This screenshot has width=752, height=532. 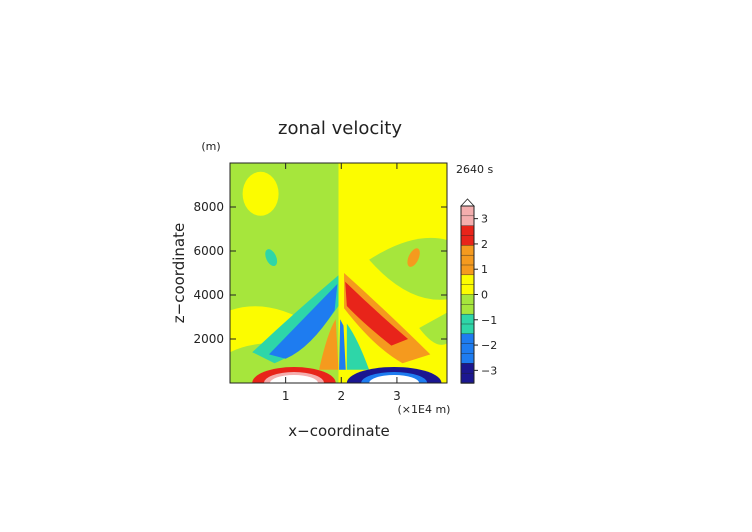 What do you see at coordinates (484, 269) in the screenshot?
I see `colorbar-tick-label: 1` at bounding box center [484, 269].